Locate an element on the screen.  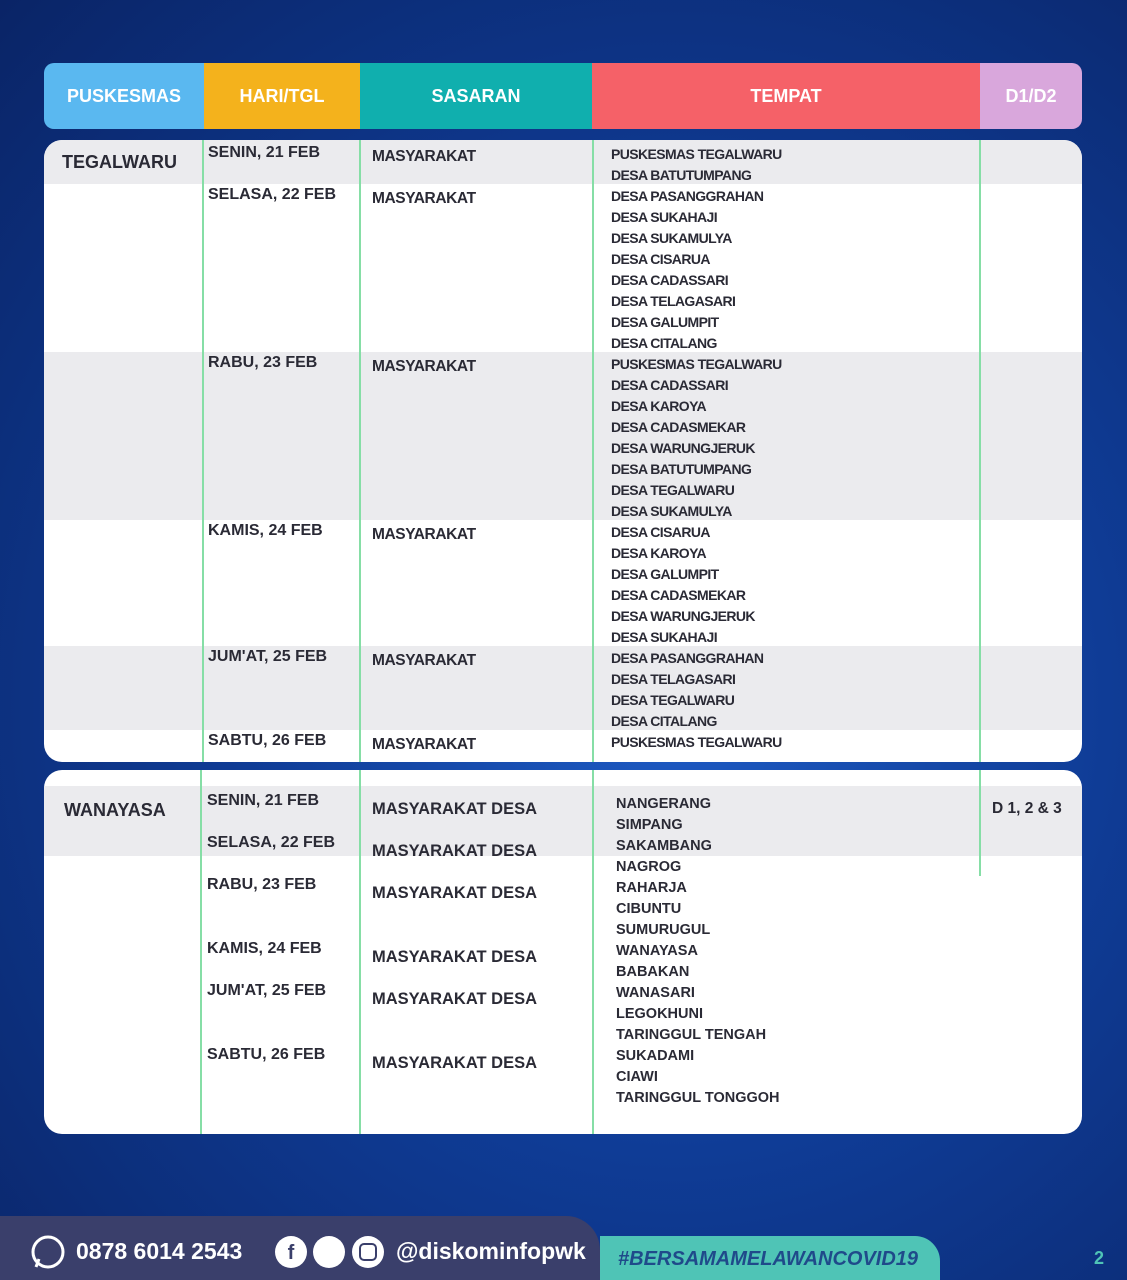
hashtag: #BERSAMAMELAWANCOVID19 is located at coordinates (768, 1259).